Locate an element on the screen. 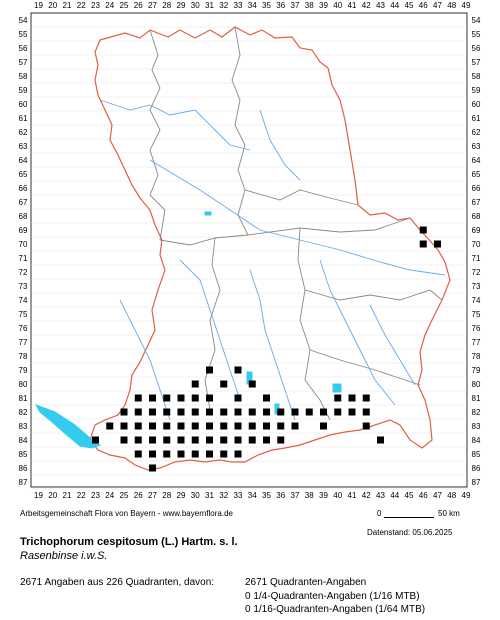 The image size is (500, 620). x-tick-top: 33 is located at coordinates (238, 5).